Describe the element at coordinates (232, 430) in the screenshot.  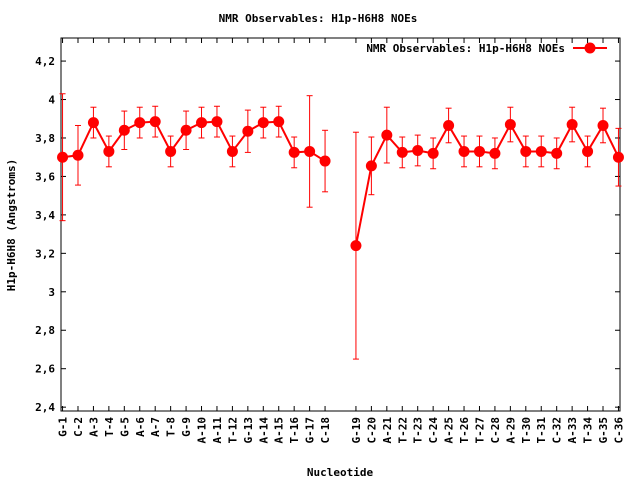
I see `x-tick-label: T-12` at that location.